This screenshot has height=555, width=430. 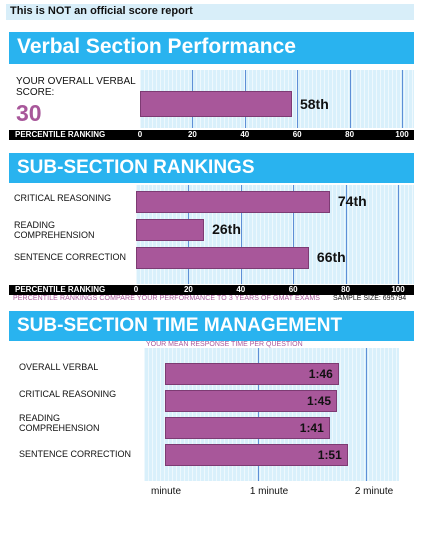 What do you see at coordinates (331, 257) in the screenshot?
I see `subsection-percentile-label: 66th` at bounding box center [331, 257].